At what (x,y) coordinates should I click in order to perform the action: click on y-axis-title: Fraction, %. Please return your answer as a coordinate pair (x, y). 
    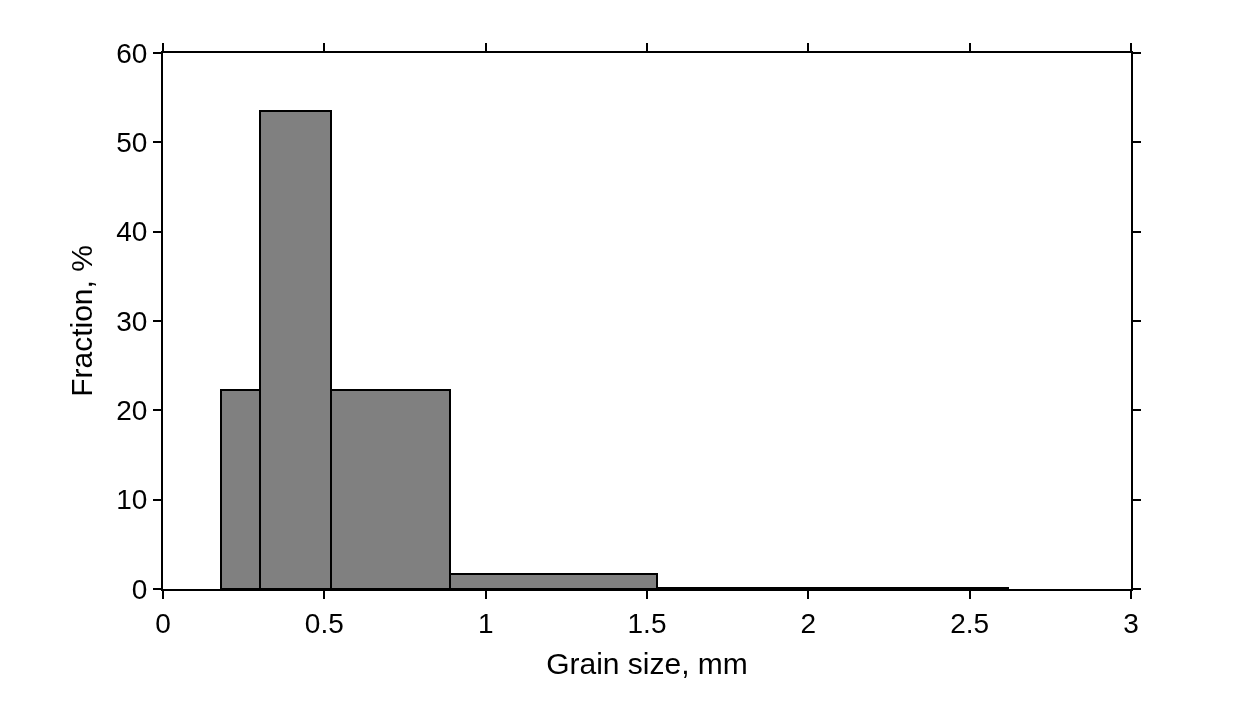
    Looking at the image, I should click on (81, 321).